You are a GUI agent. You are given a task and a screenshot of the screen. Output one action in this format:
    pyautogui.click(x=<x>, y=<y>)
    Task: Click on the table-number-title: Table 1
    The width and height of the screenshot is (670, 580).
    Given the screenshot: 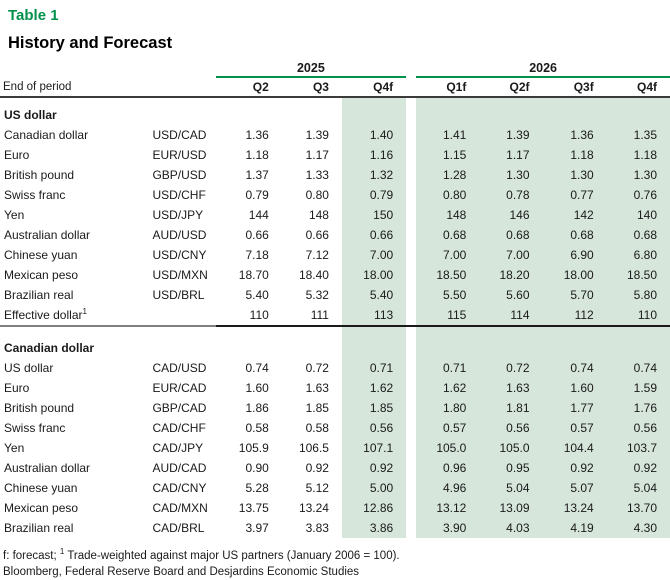 What is the action you would take?
    pyautogui.click(x=33, y=15)
    